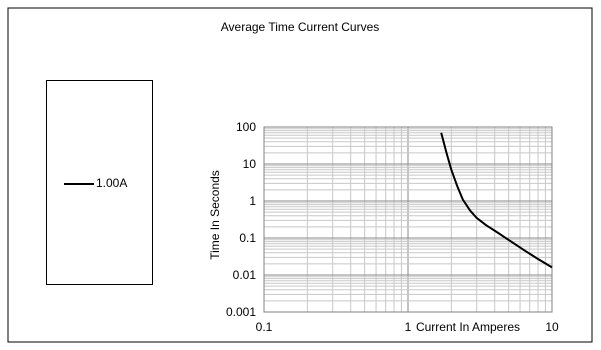 Image resolution: width=601 pixels, height=350 pixels. I want to click on y-axis-label: Time In Seconds, so click(215, 215).